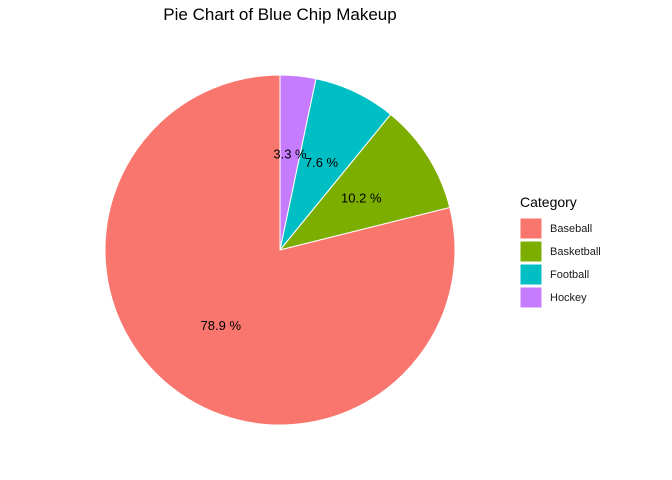 This screenshot has width=672, height=480. Describe the element at coordinates (322, 162) in the screenshot. I see `slice-label-football: 7.6 %` at that location.